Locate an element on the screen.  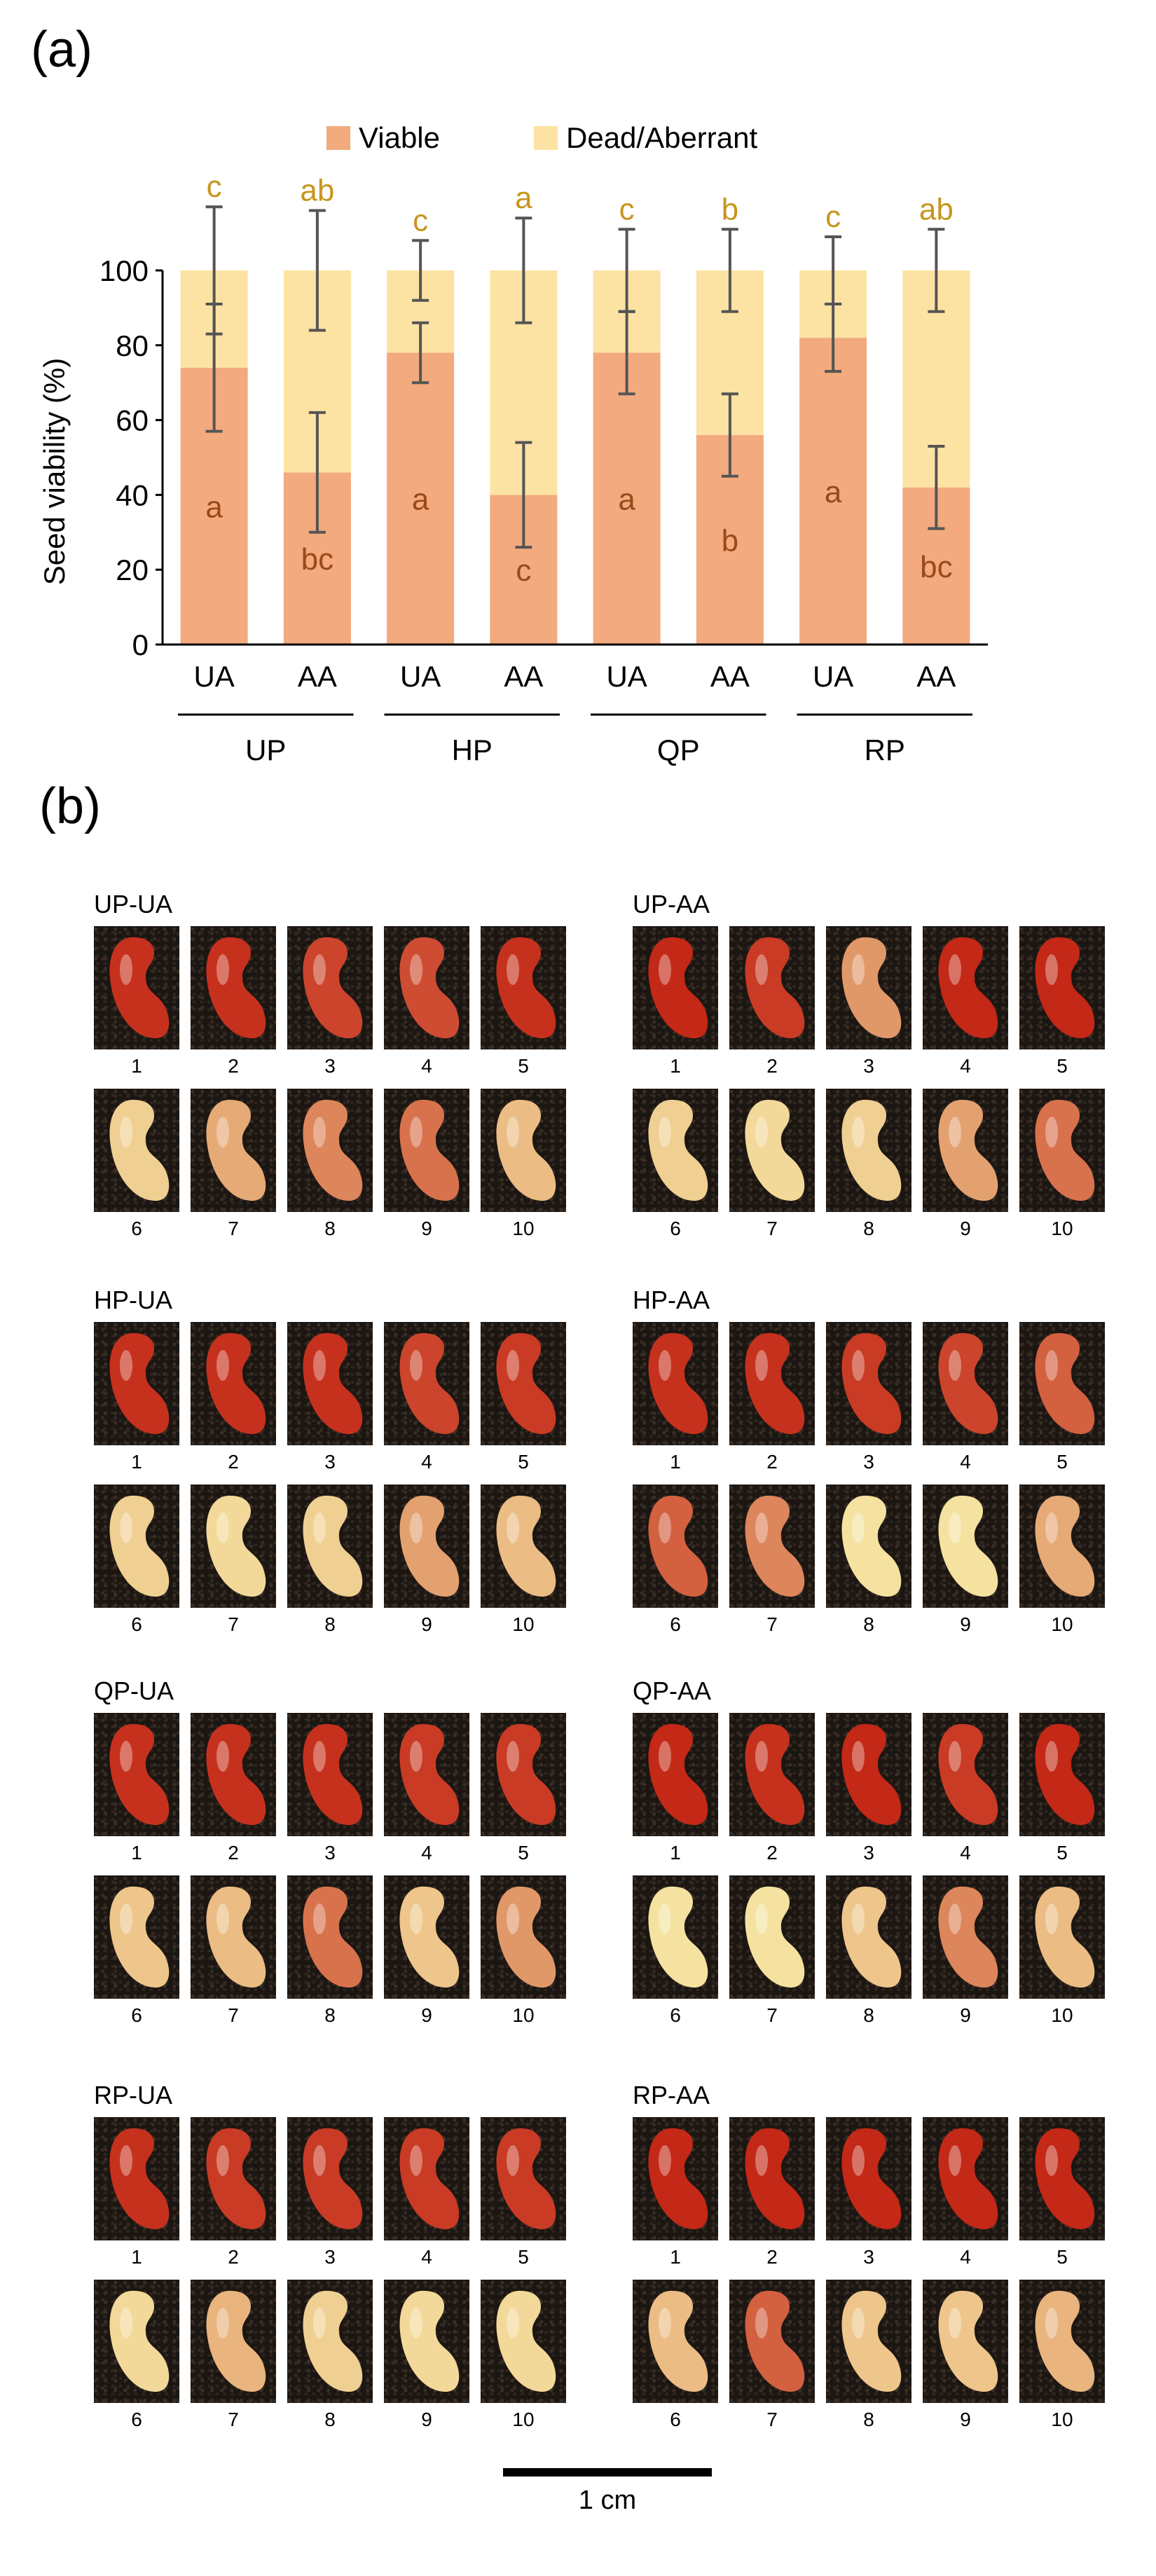
seed-number: 7 is located at coordinates (233, 1228).